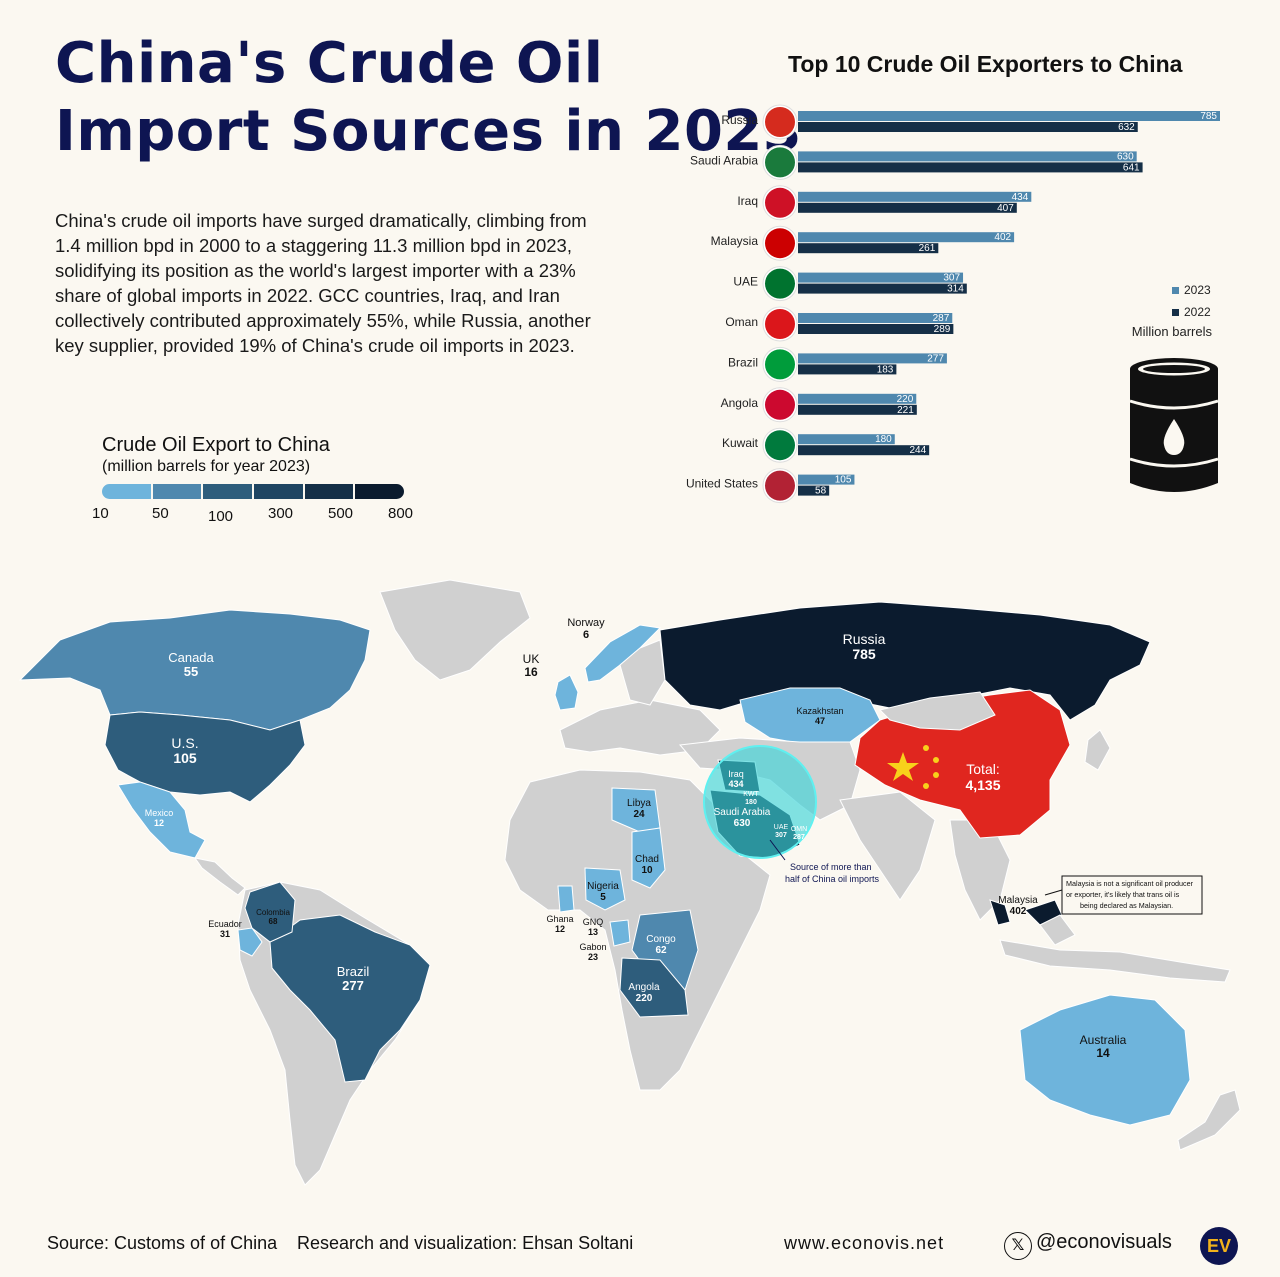 The height and width of the screenshot is (1277, 1280). What do you see at coordinates (982, 769) in the screenshot?
I see `china-total-label: Total:` at bounding box center [982, 769].